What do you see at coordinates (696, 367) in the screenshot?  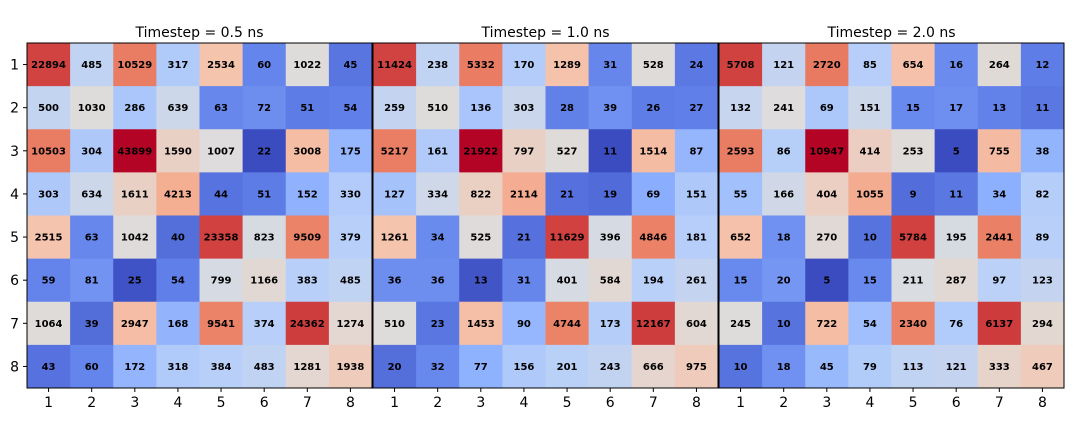 I see `cell-value-label: 975` at bounding box center [696, 367].